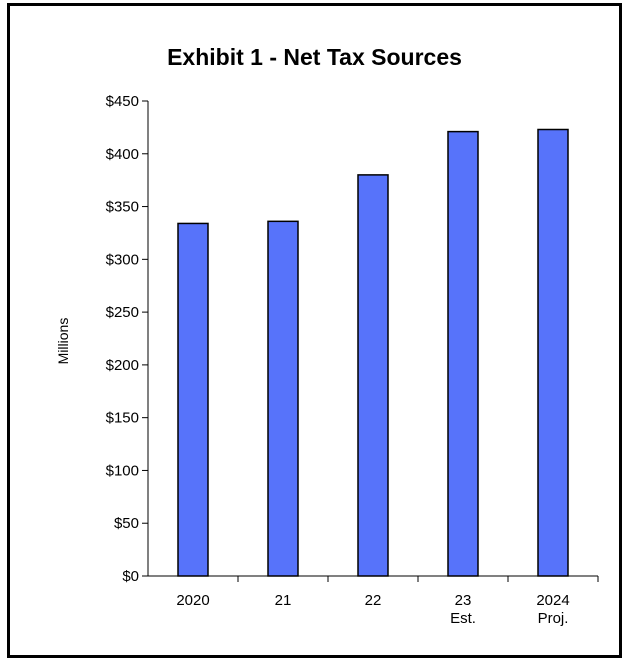 The image size is (633, 671). What do you see at coordinates (126, 523) in the screenshot?
I see `y-tick-label: $50` at bounding box center [126, 523].